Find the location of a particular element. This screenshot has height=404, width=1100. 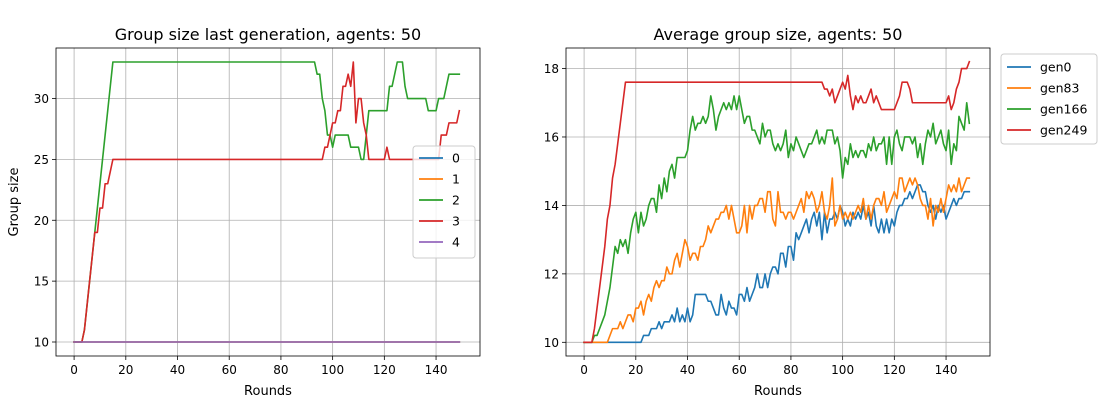

y-axis-label: Group size is located at coordinates (14, 202).